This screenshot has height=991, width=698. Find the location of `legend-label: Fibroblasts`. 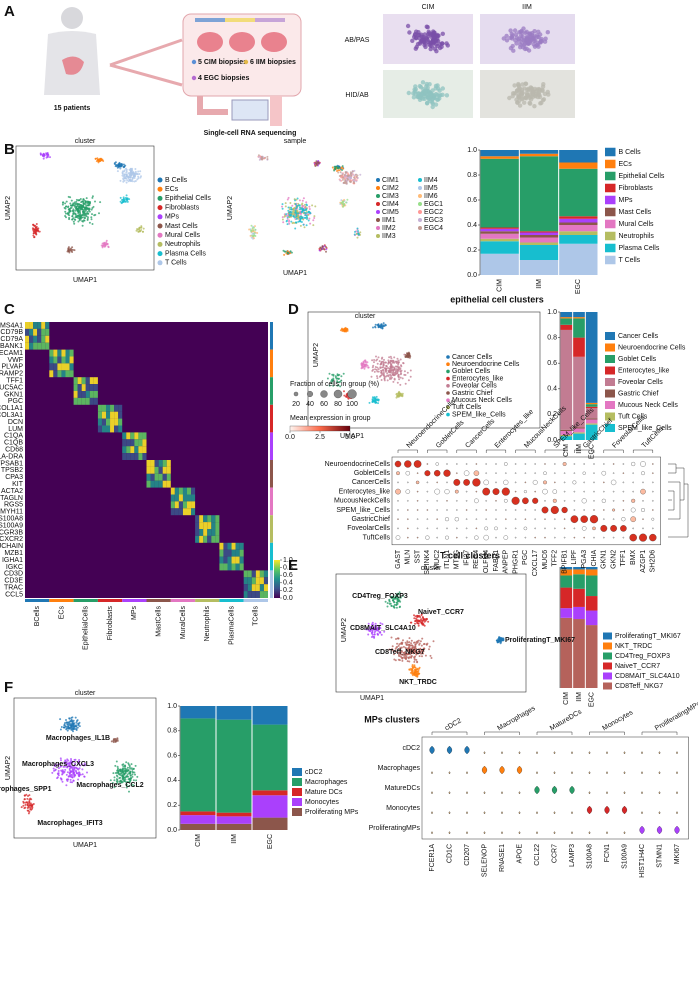

legend-label: Fibroblasts is located at coordinates (636, 188).